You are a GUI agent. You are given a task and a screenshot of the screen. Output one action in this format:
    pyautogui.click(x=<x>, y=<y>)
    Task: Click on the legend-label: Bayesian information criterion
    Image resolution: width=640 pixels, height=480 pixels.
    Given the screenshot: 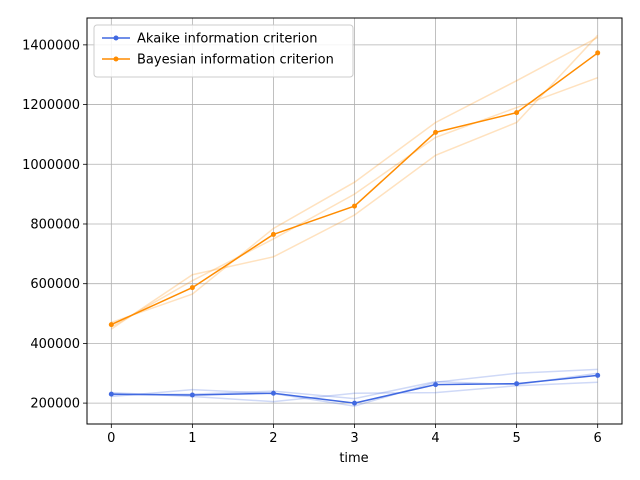 What is the action you would take?
    pyautogui.click(x=235, y=60)
    